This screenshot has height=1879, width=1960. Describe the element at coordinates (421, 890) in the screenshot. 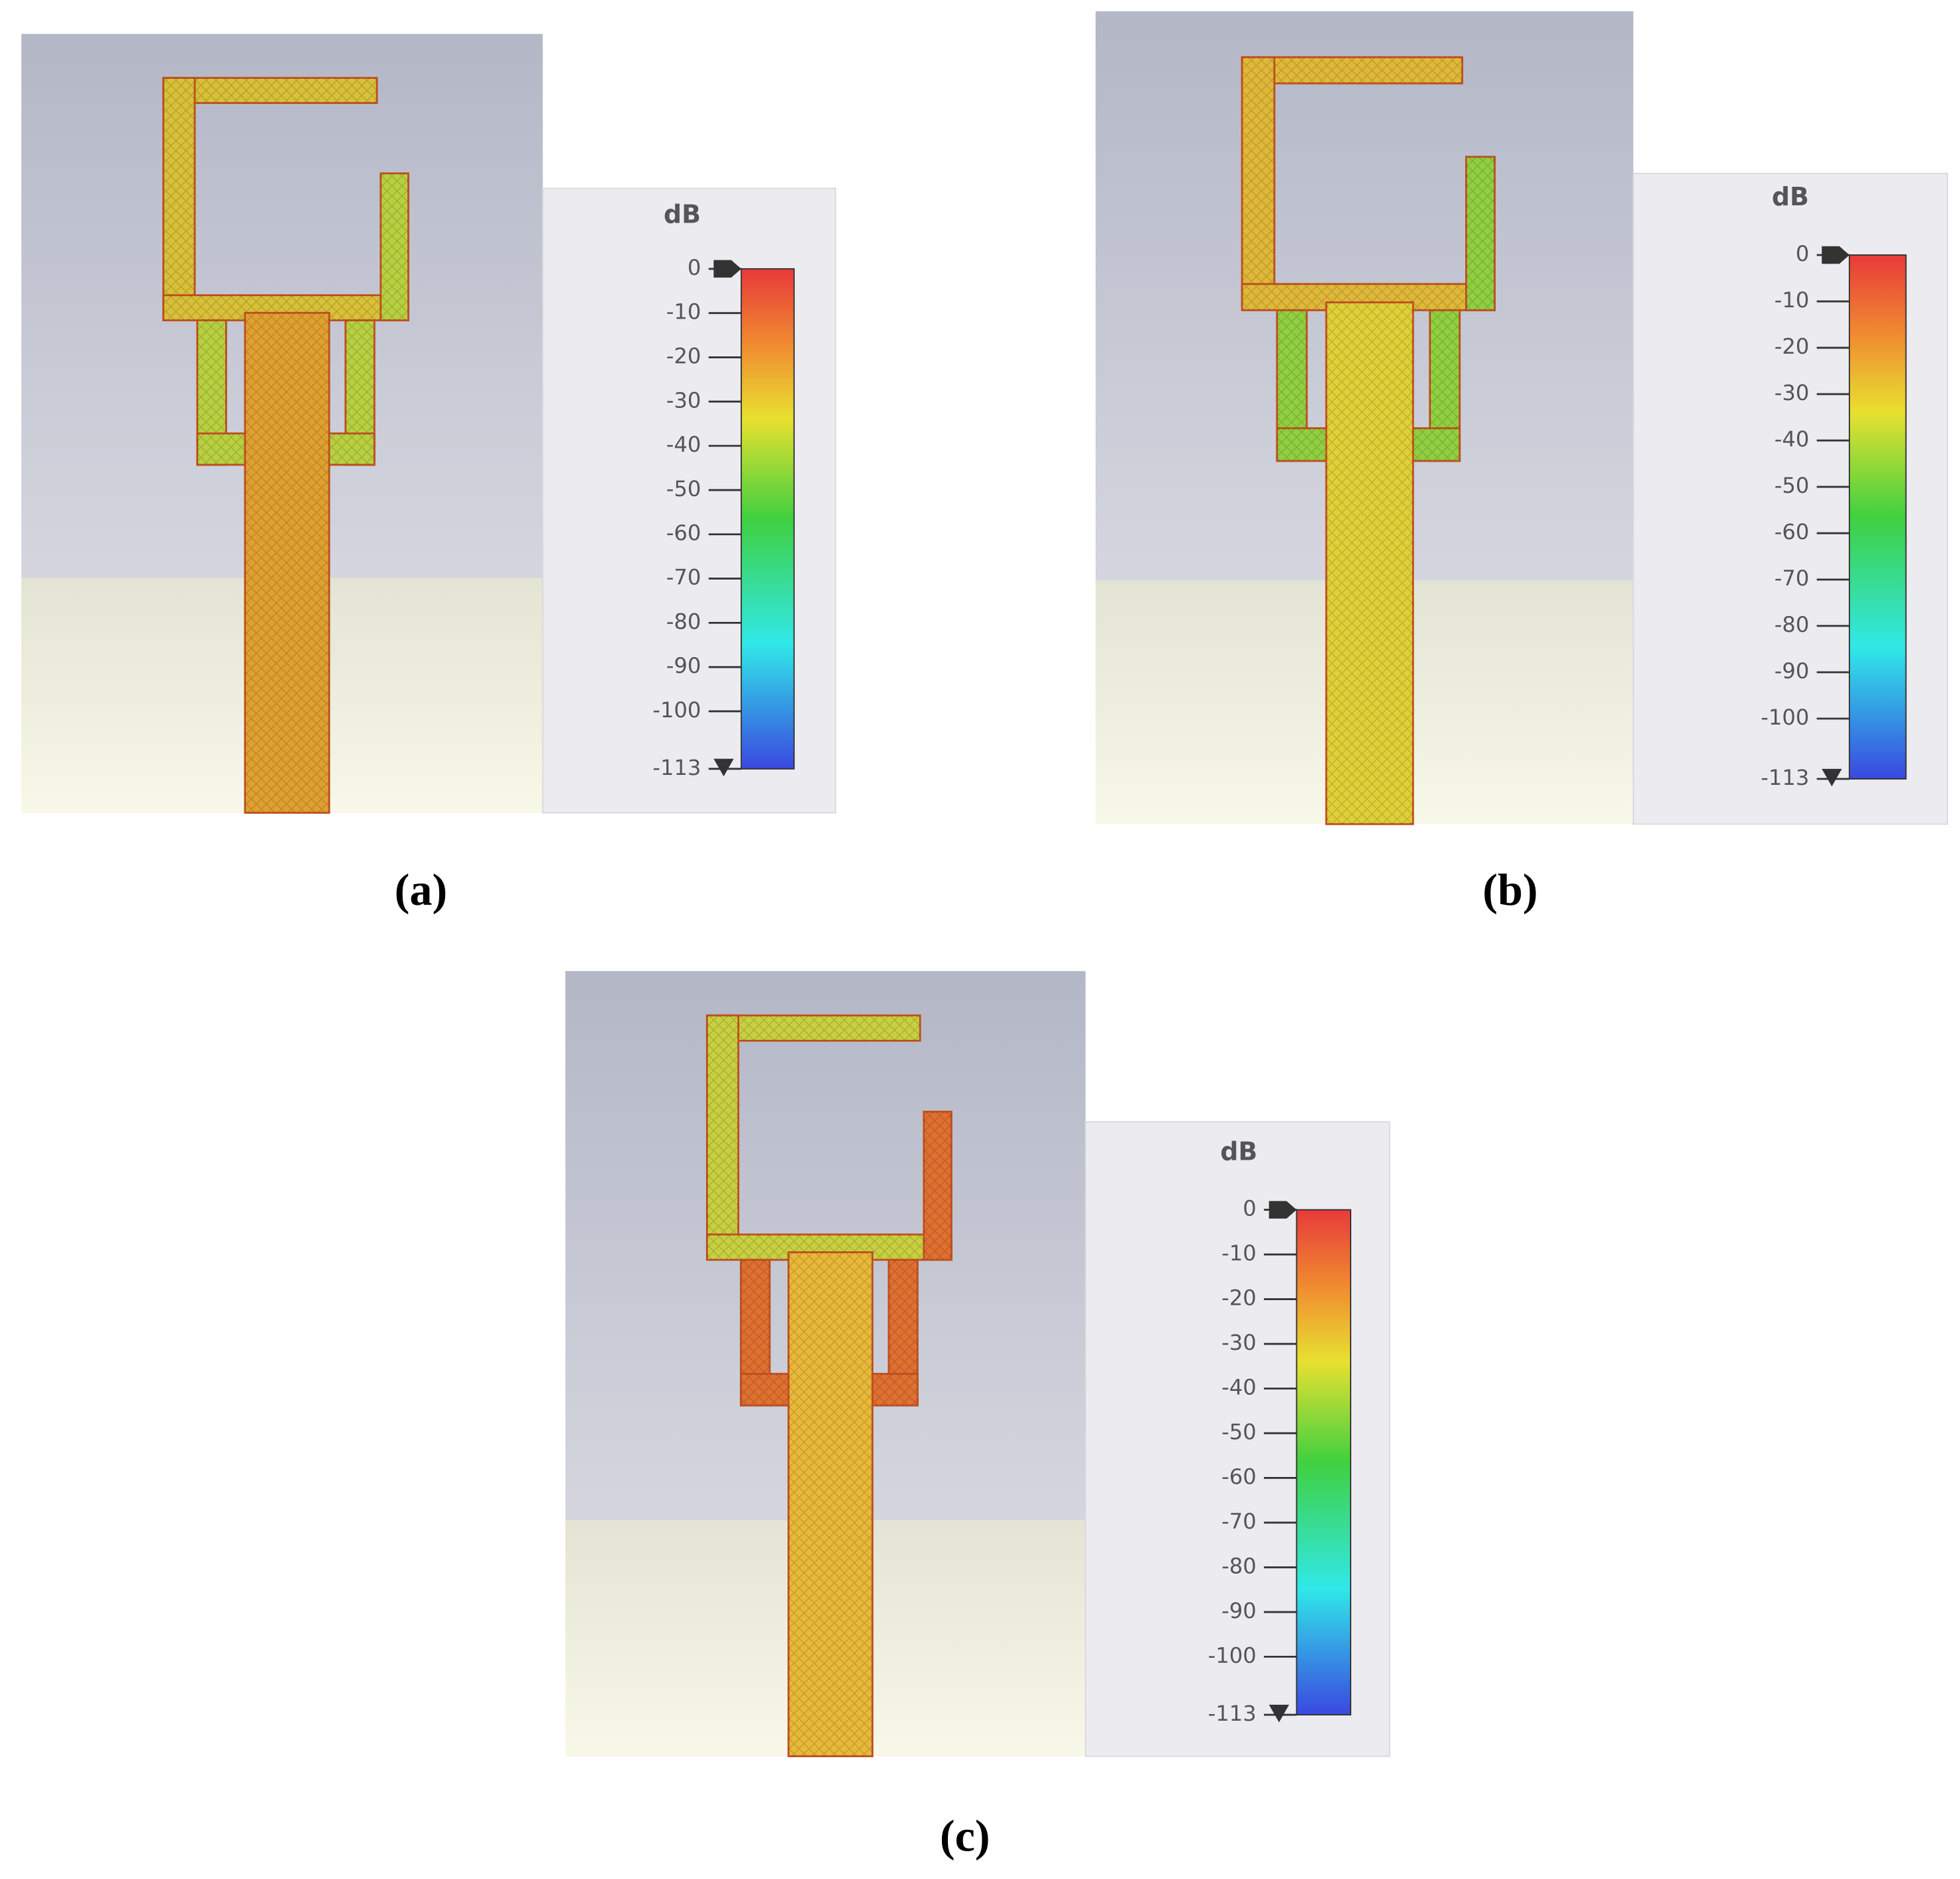

I see `caption: (a)` at that location.